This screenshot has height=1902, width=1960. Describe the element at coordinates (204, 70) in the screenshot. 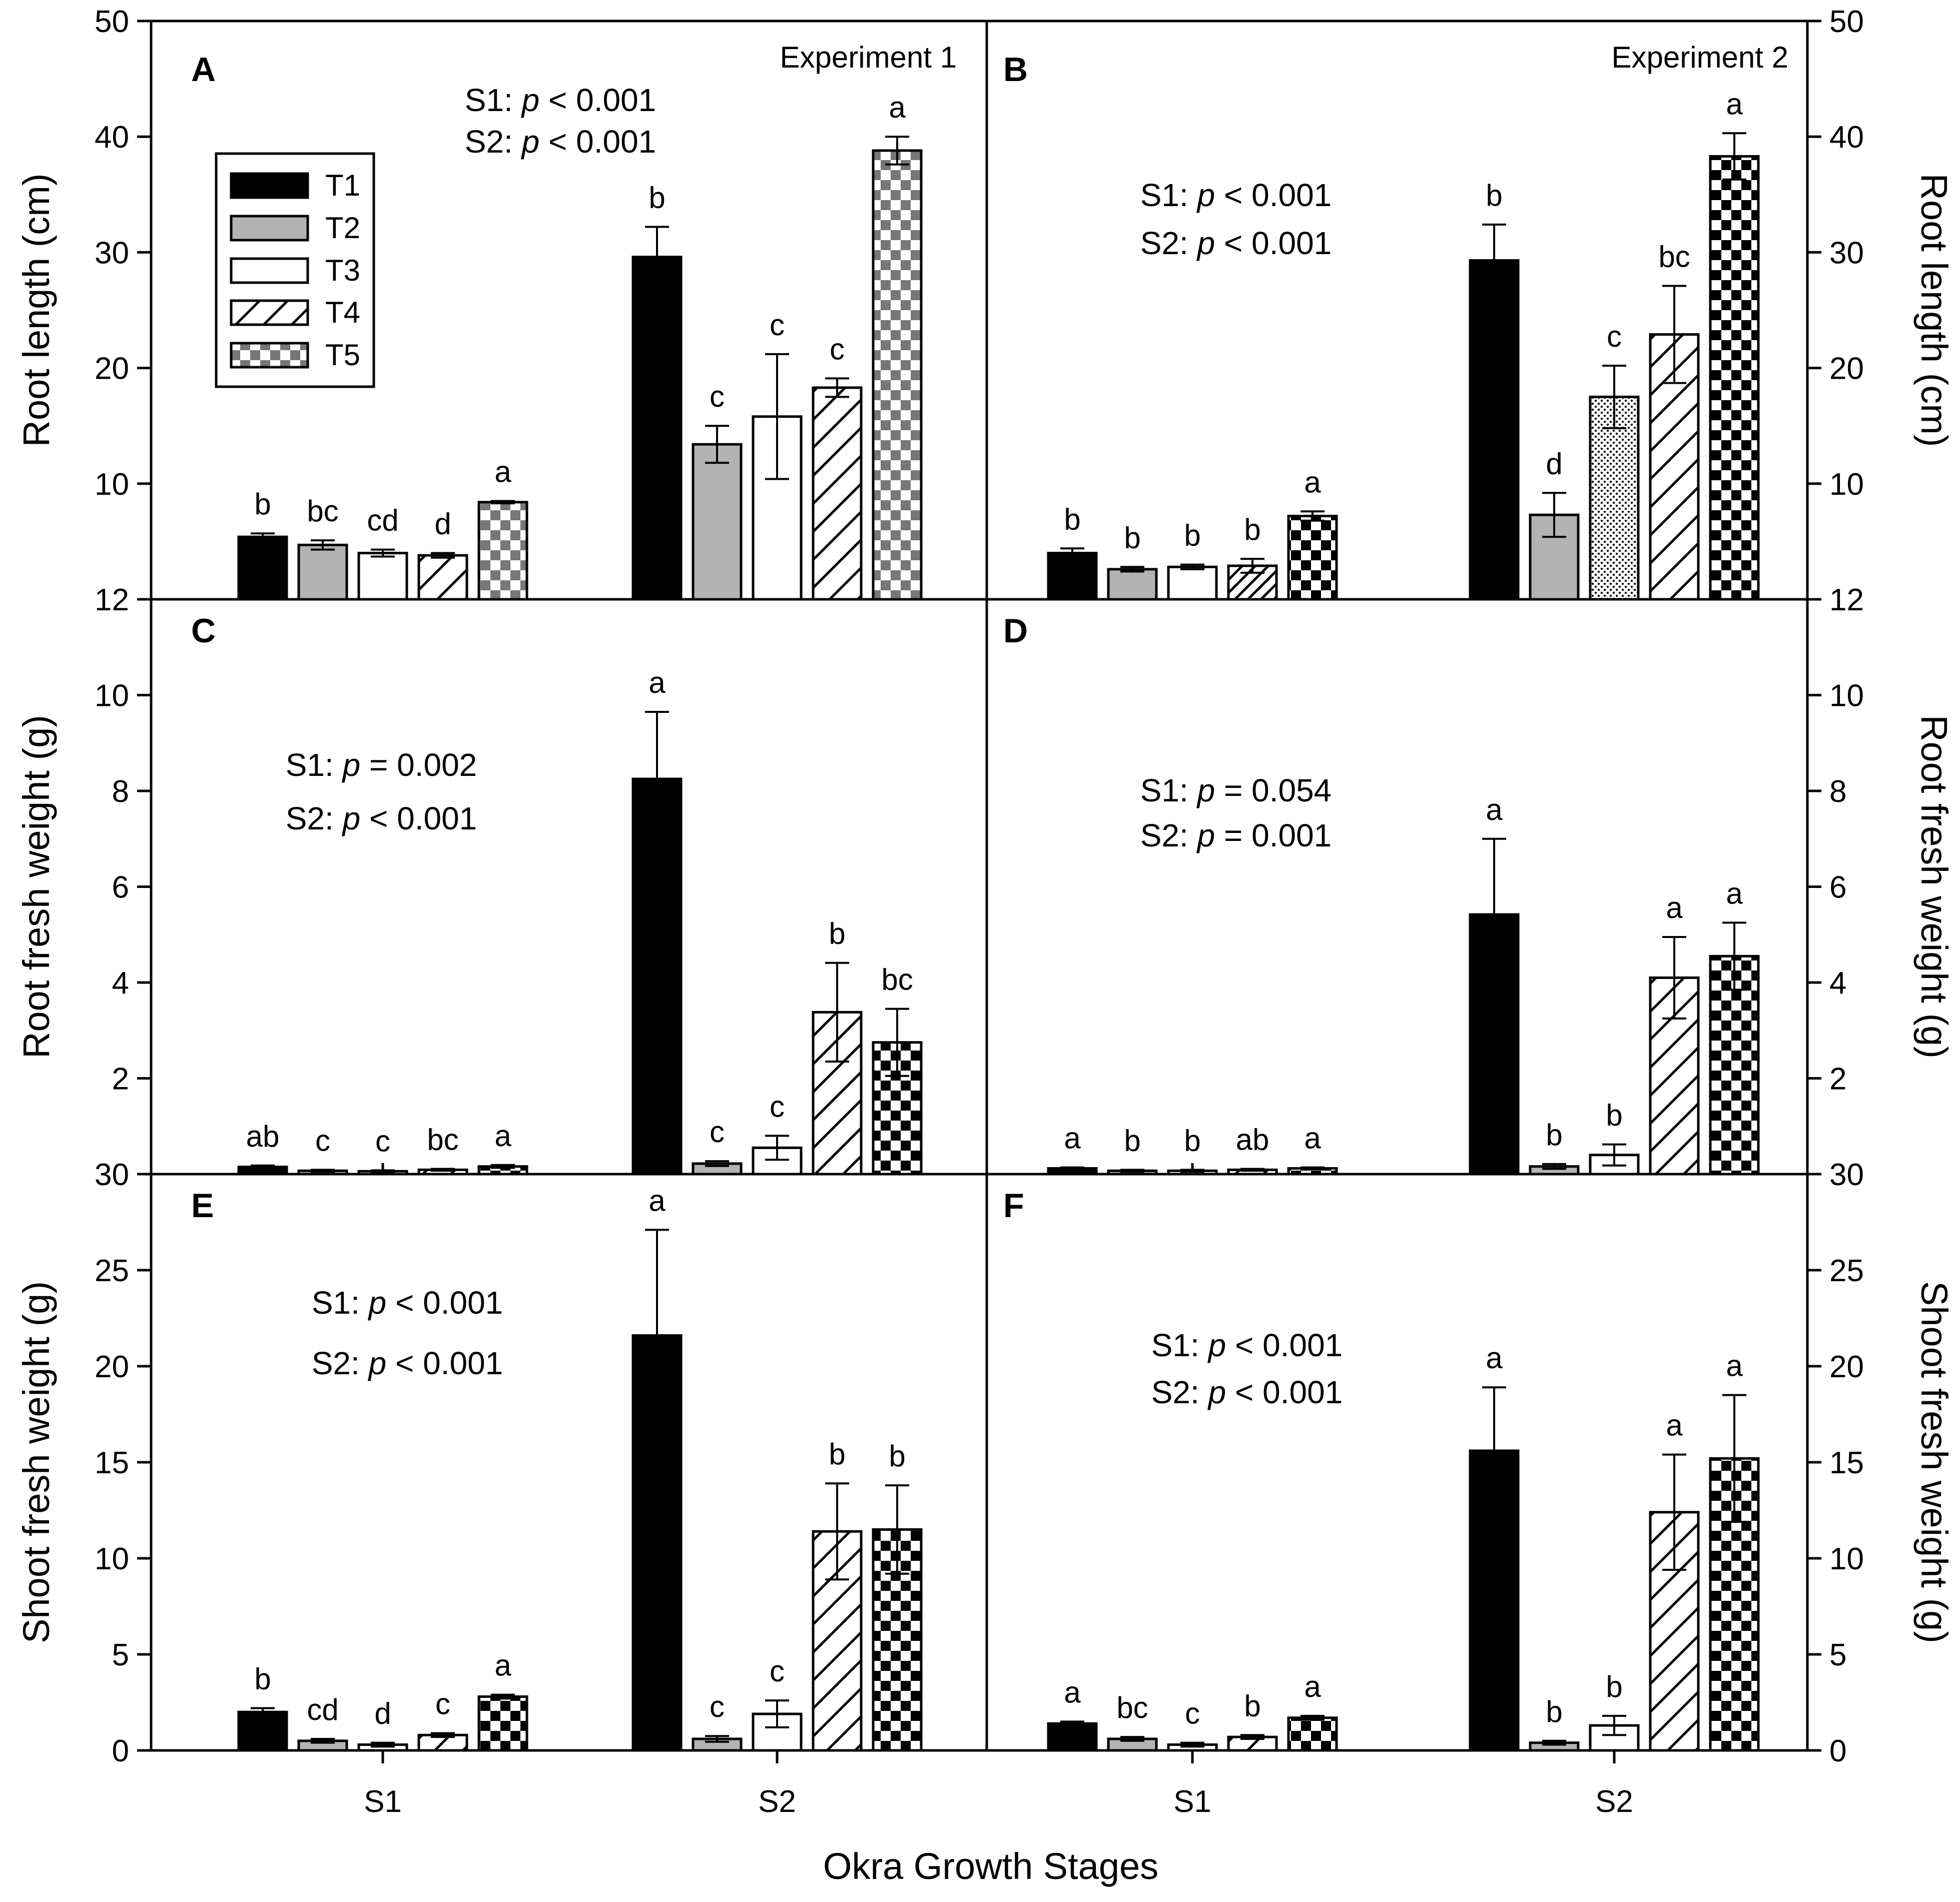

I see `panel-letter: A` at that location.